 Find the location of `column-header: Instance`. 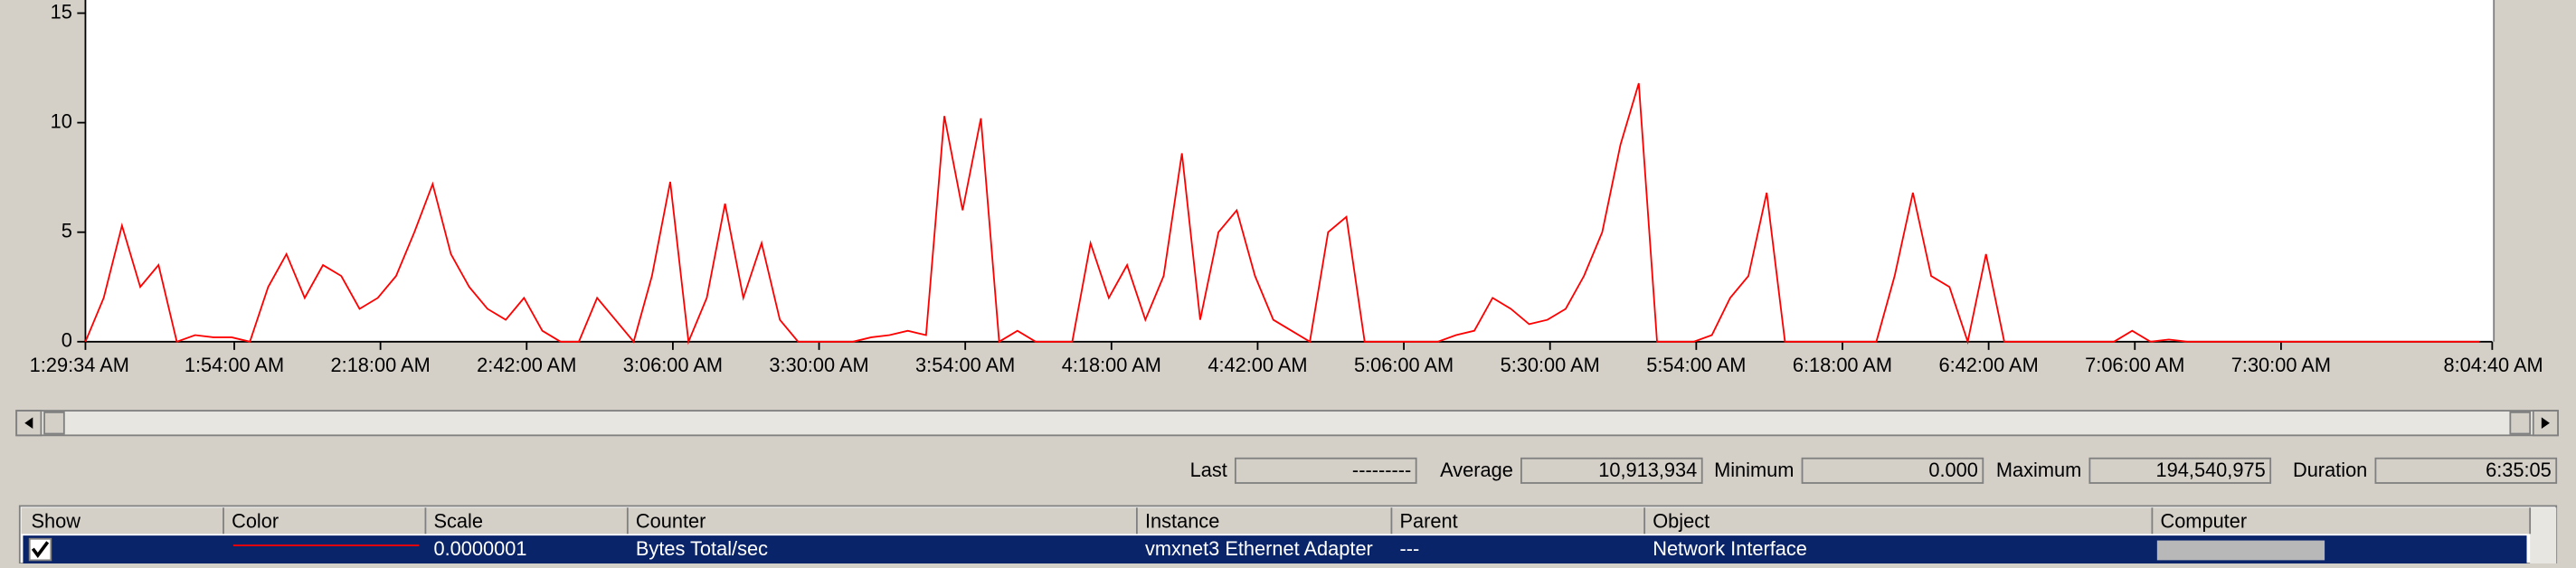

column-header: Instance is located at coordinates (1182, 521).